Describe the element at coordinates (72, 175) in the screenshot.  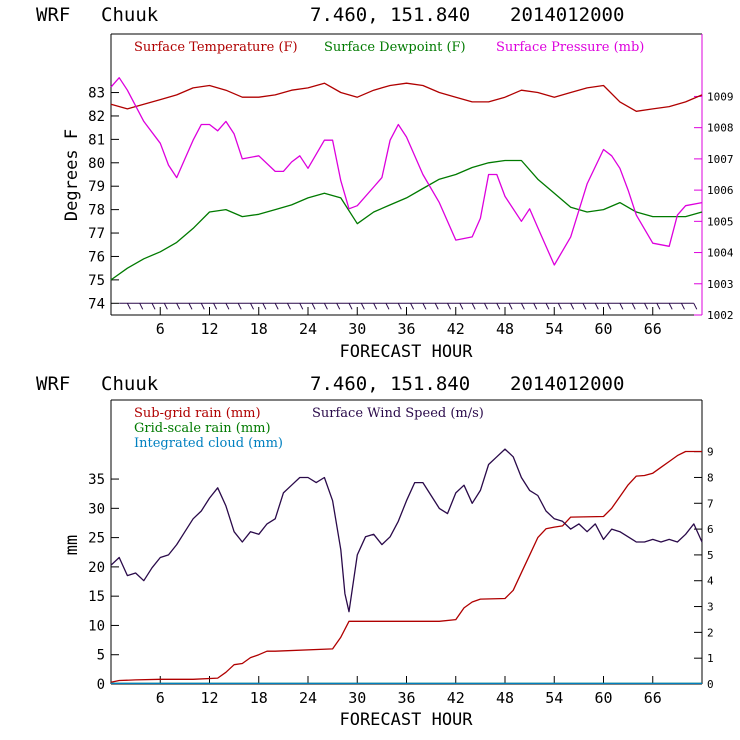
I see `p1-y-axis-label: Degrees F` at that location.